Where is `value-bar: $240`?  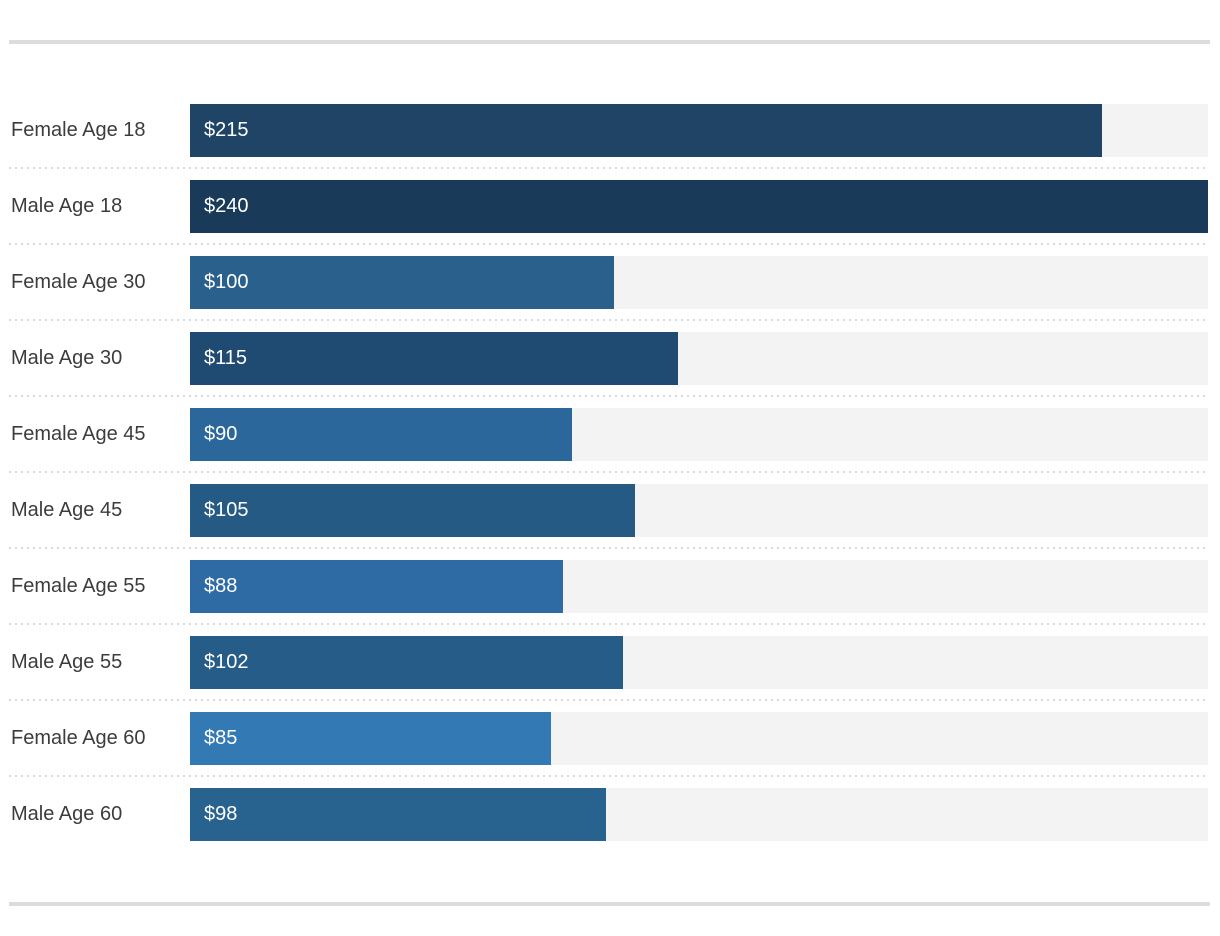 value-bar: $240 is located at coordinates (699, 206).